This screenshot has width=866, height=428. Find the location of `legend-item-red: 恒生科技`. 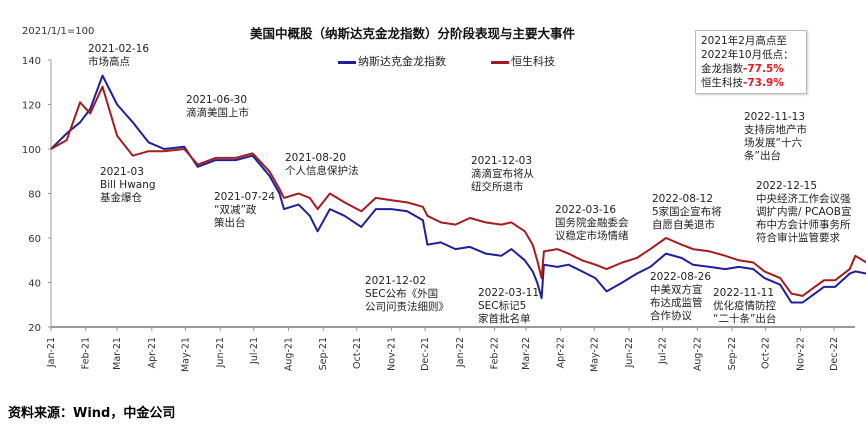

legend-item-red: 恒生科技 is located at coordinates (523, 61).